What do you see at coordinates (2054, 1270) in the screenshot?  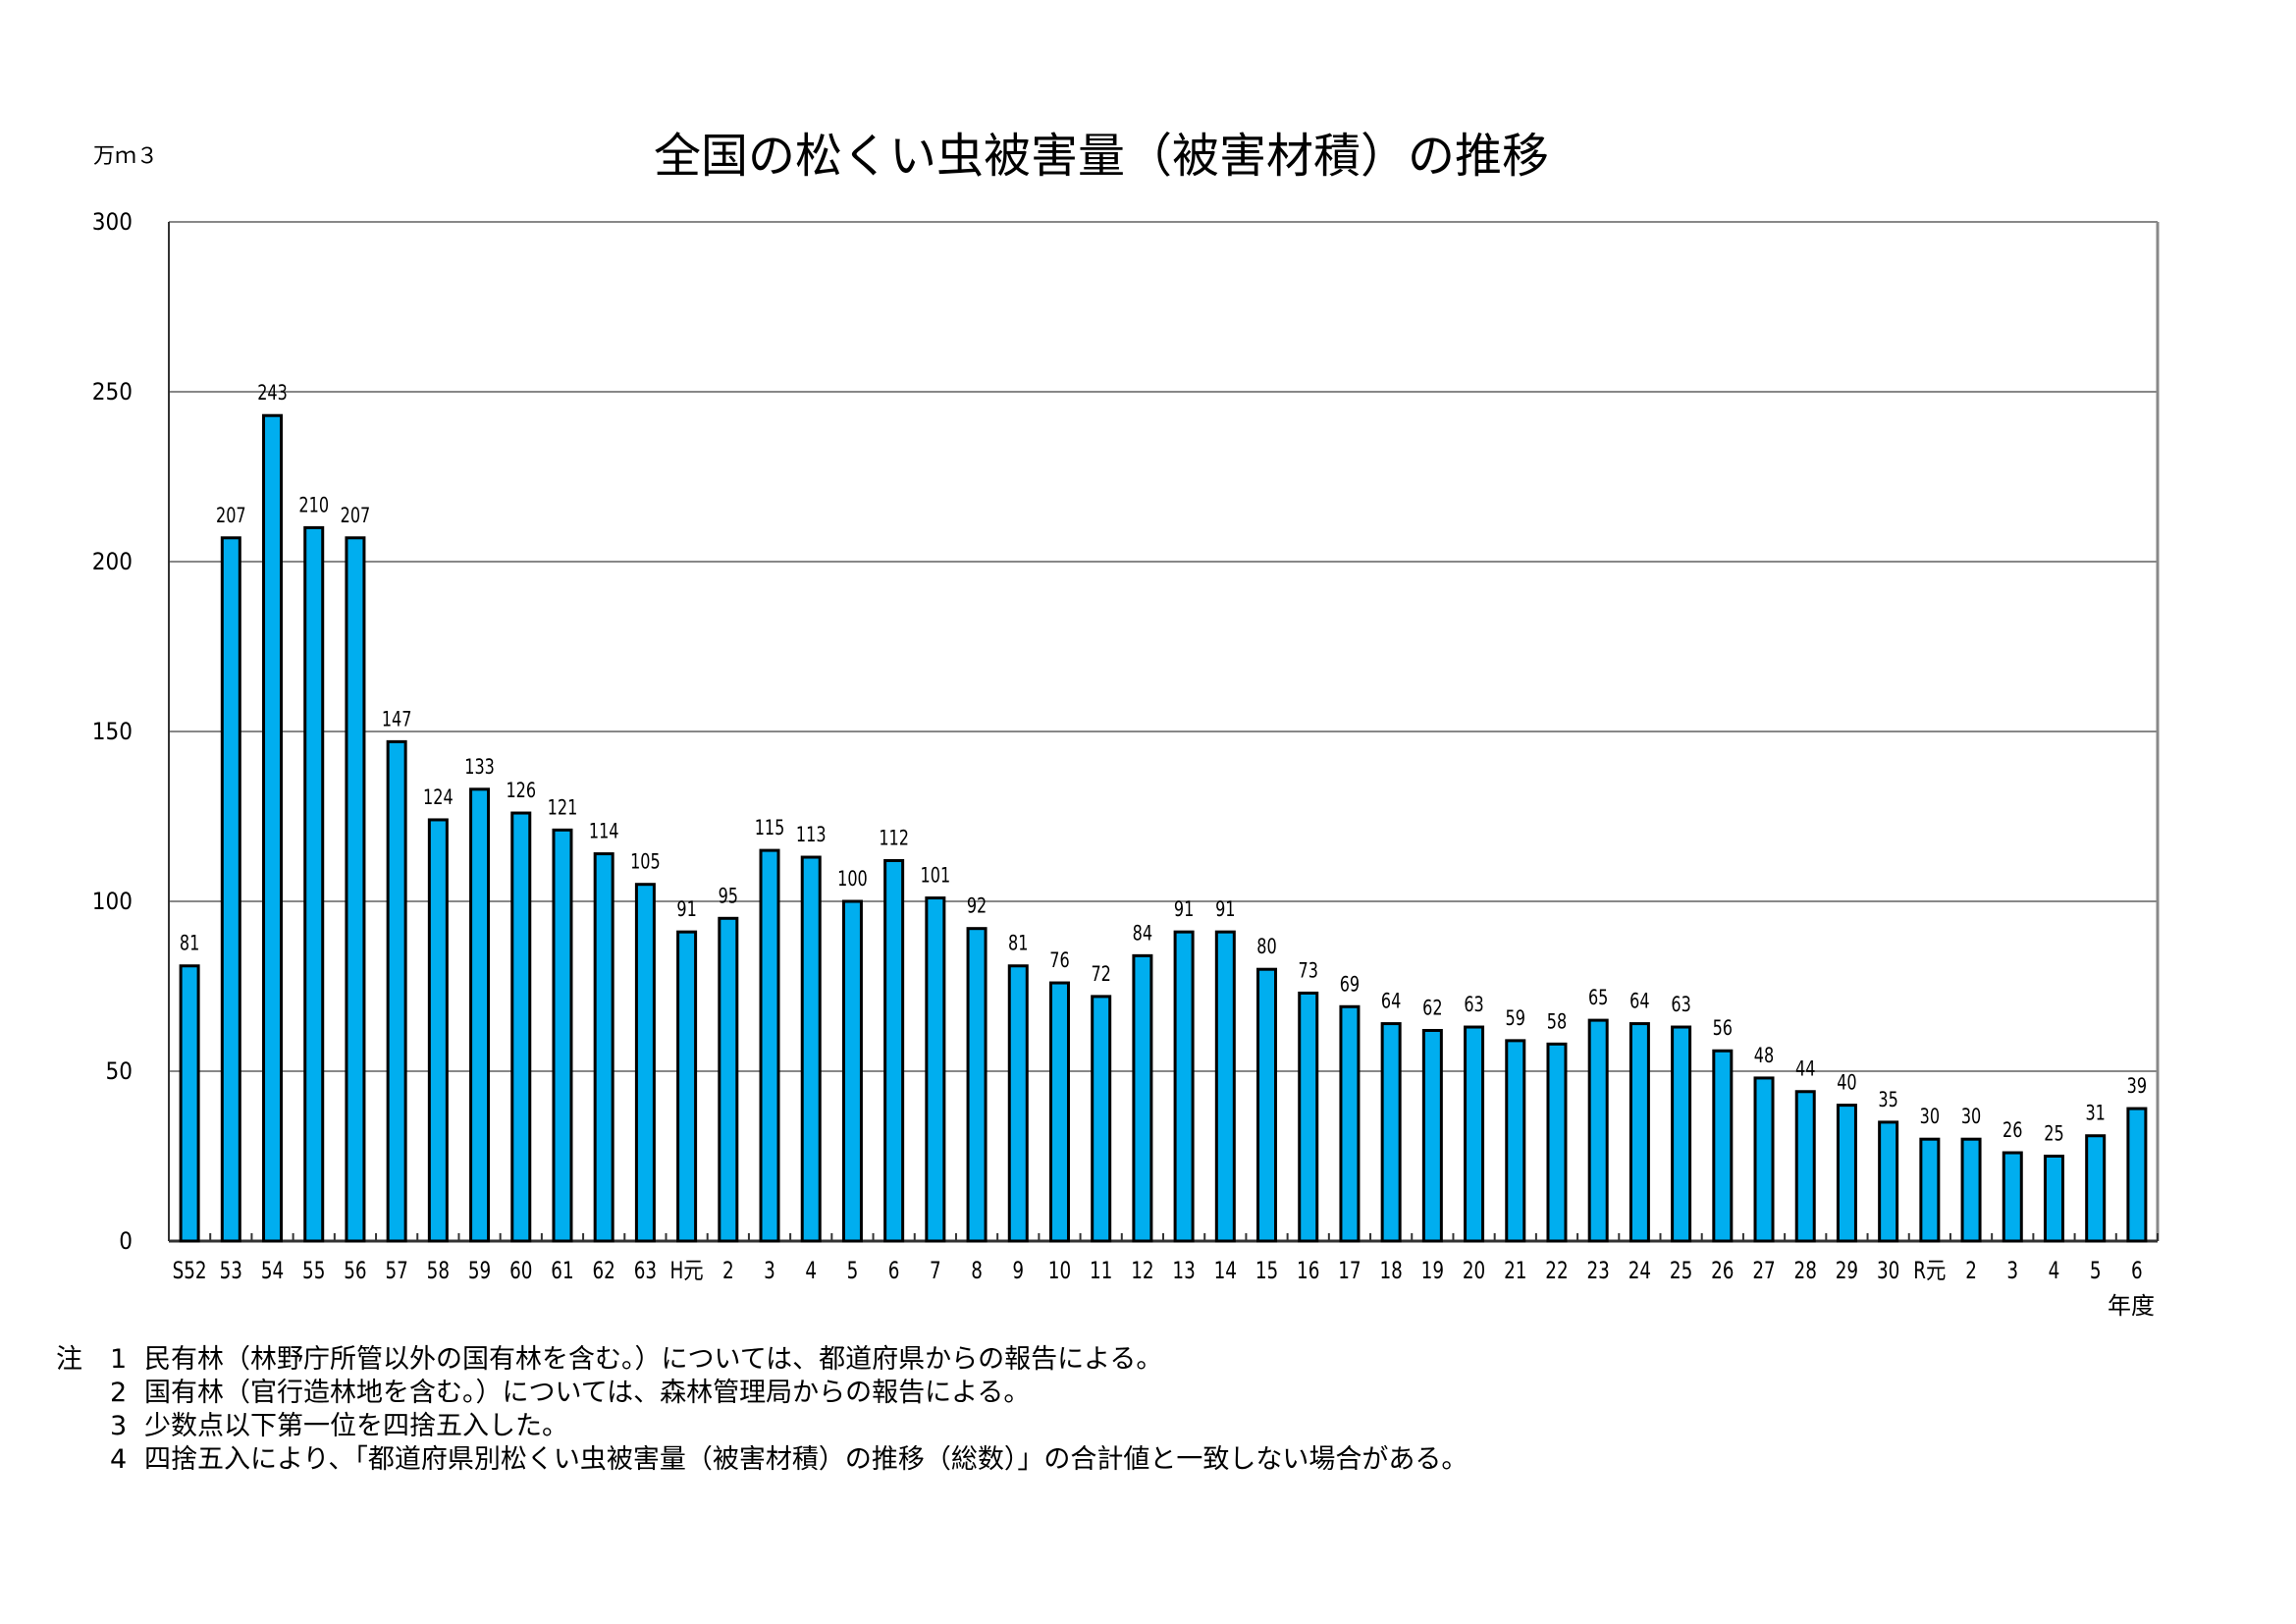 I see `x-tick-label: 4` at bounding box center [2054, 1270].